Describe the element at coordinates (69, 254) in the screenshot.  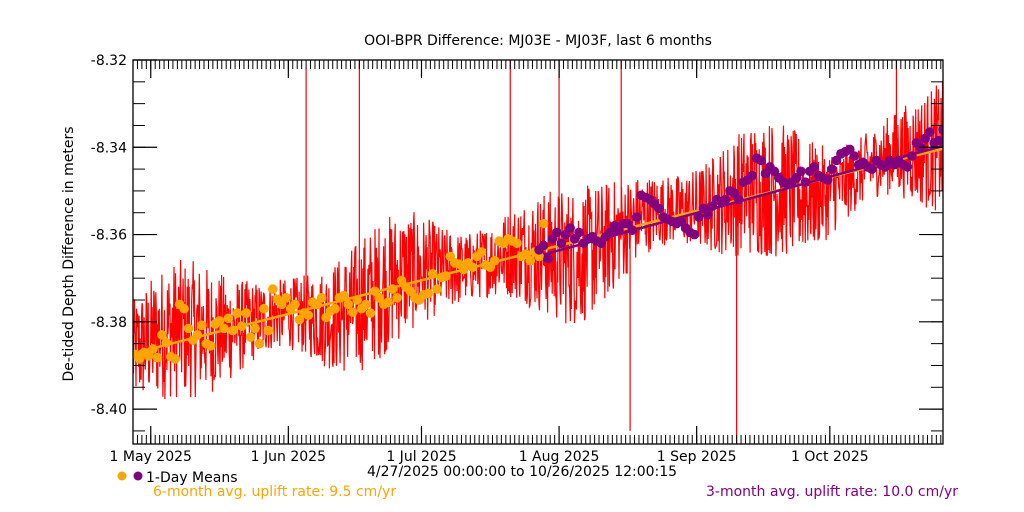
I see `y-axis-label: De-tided Depth Difference in meters` at that location.